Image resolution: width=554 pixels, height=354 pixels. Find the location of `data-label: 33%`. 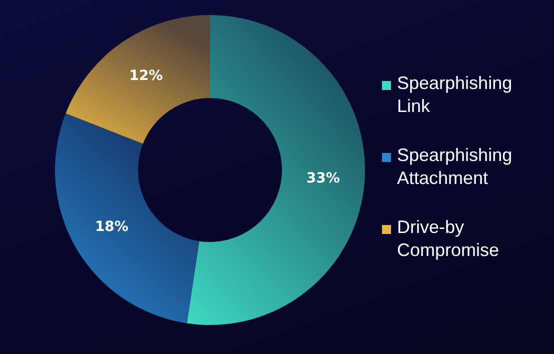

data-label: 33% is located at coordinates (323, 178).